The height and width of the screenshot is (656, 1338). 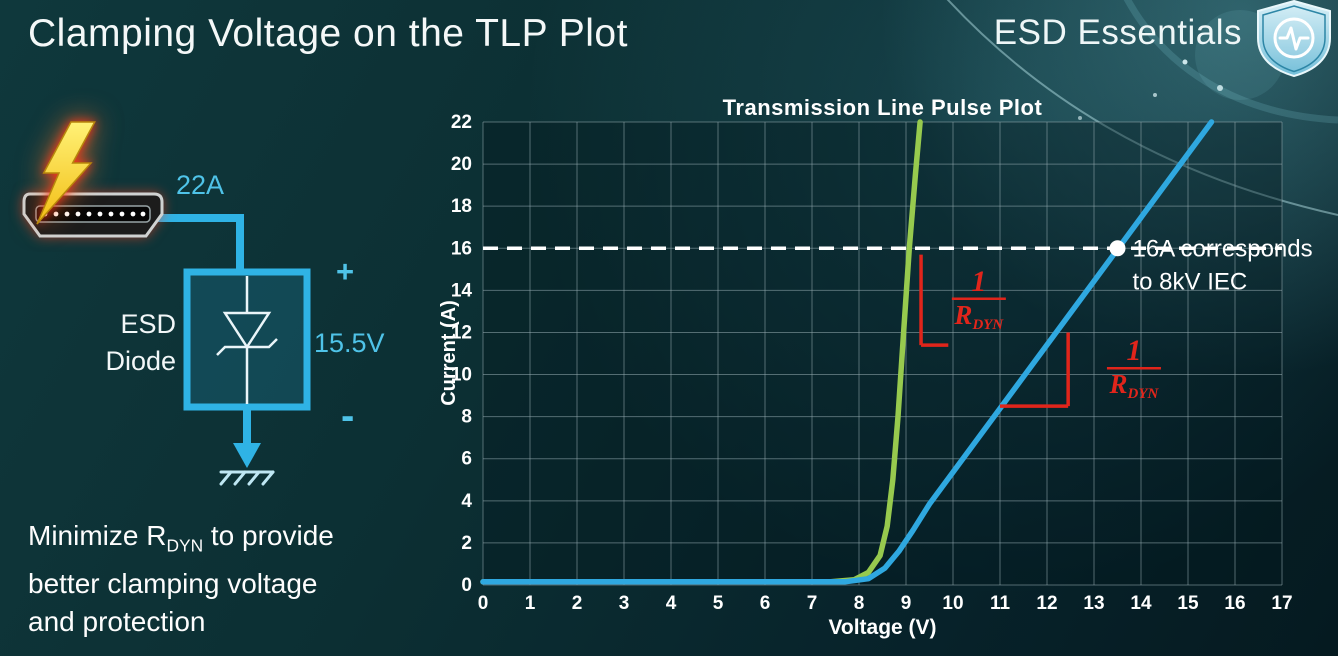 What do you see at coordinates (1188, 603) in the screenshot?
I see `x-tick-label: 15` at bounding box center [1188, 603].